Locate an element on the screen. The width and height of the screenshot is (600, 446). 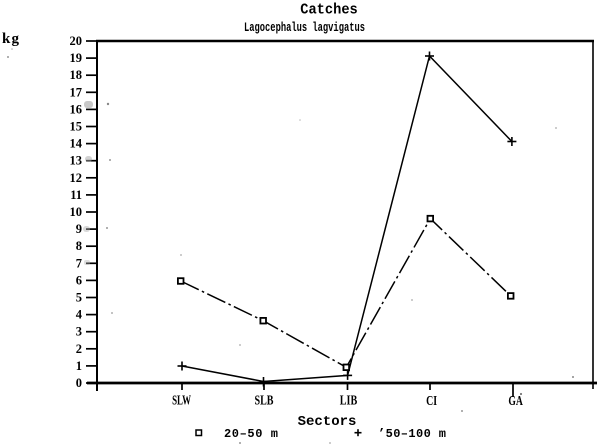
svg-text: LIB is located at coordinates (349, 400).